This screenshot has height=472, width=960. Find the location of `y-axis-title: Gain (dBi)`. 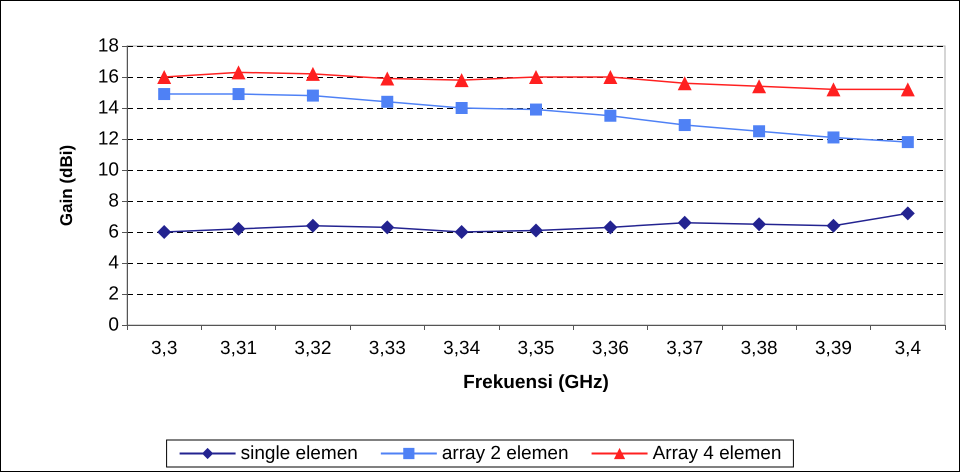

y-axis-title: Gain (dBi) is located at coordinates (66, 185).